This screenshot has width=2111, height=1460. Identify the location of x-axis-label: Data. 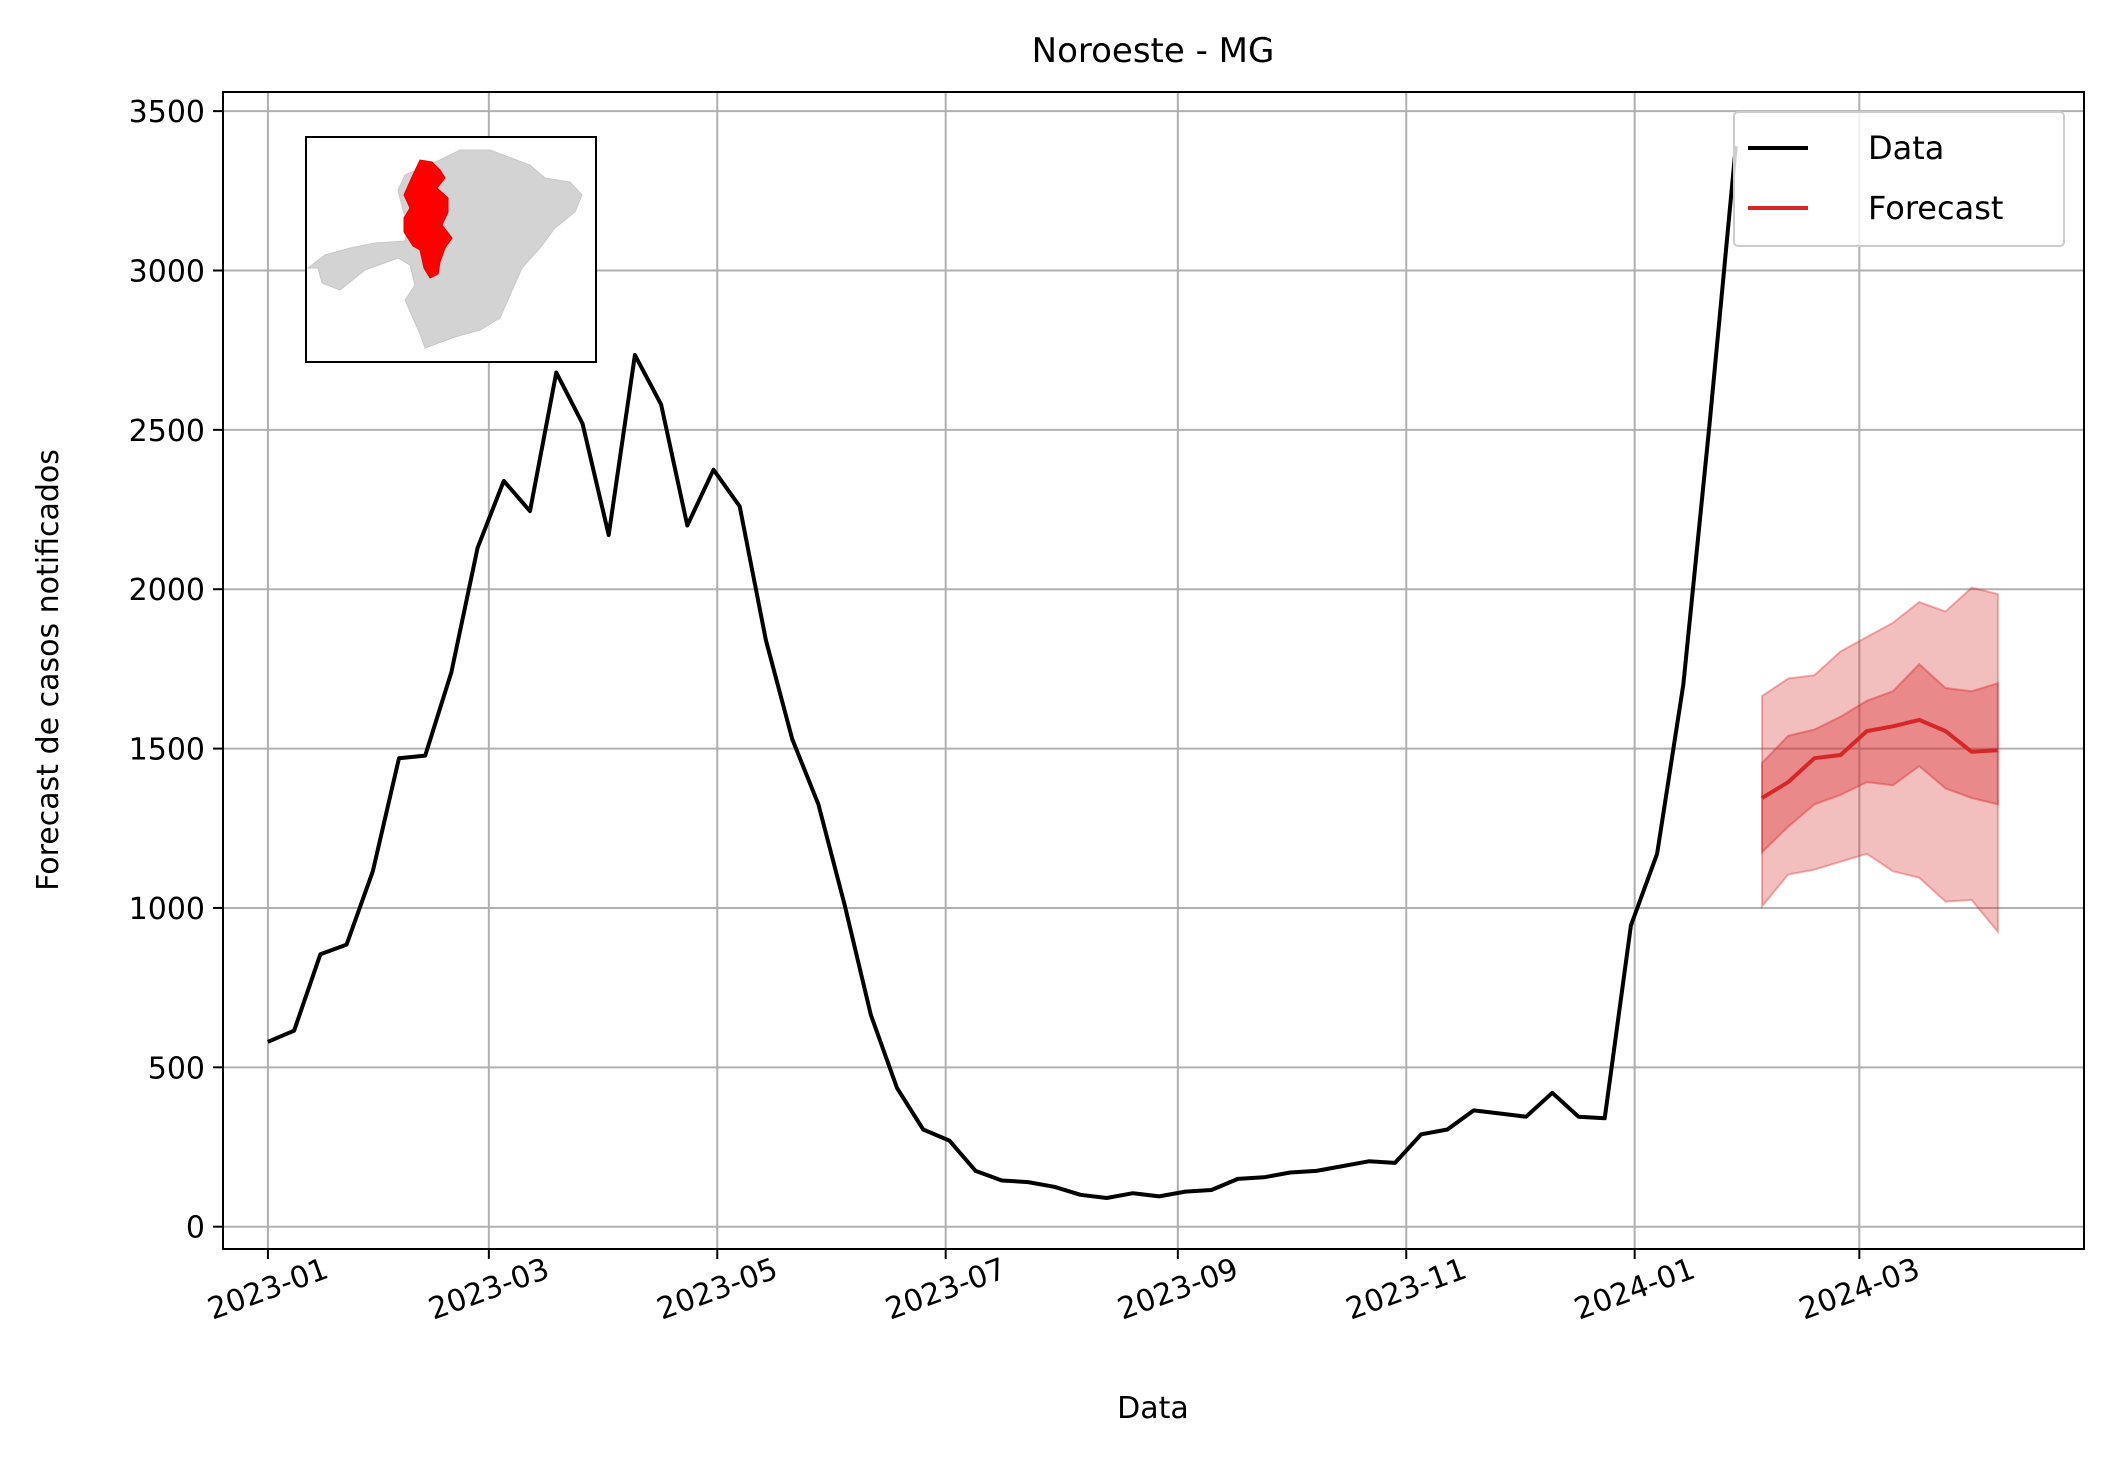
(1153, 1408).